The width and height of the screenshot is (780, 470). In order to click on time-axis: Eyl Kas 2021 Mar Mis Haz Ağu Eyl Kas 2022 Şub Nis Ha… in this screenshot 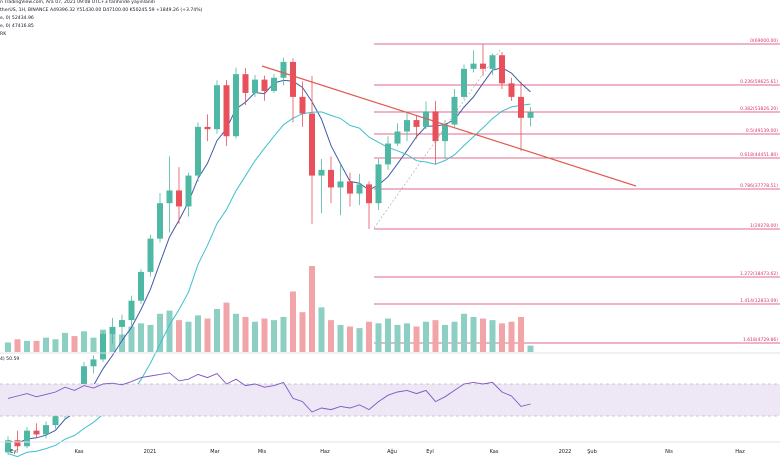, I will do `click(390, 448)`.